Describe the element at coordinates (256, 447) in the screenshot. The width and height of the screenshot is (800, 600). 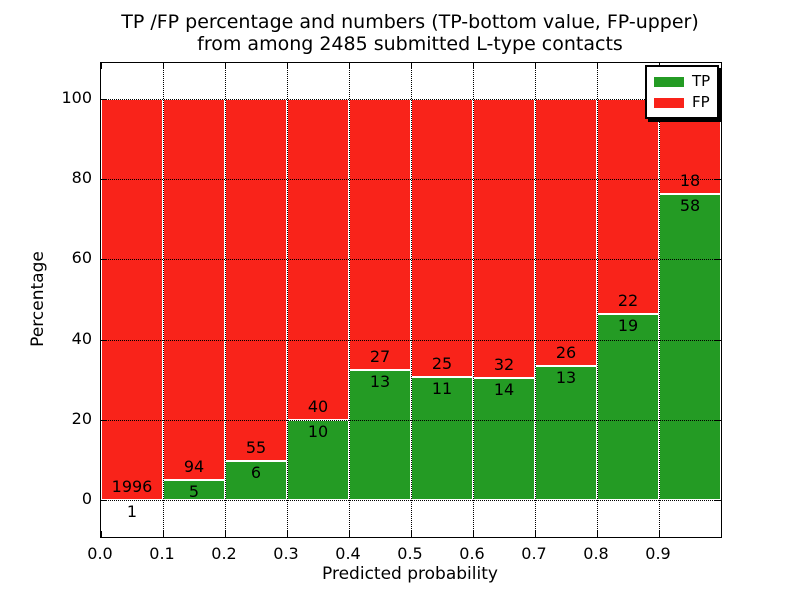
I see `bar-label-fp-2: 55` at that location.